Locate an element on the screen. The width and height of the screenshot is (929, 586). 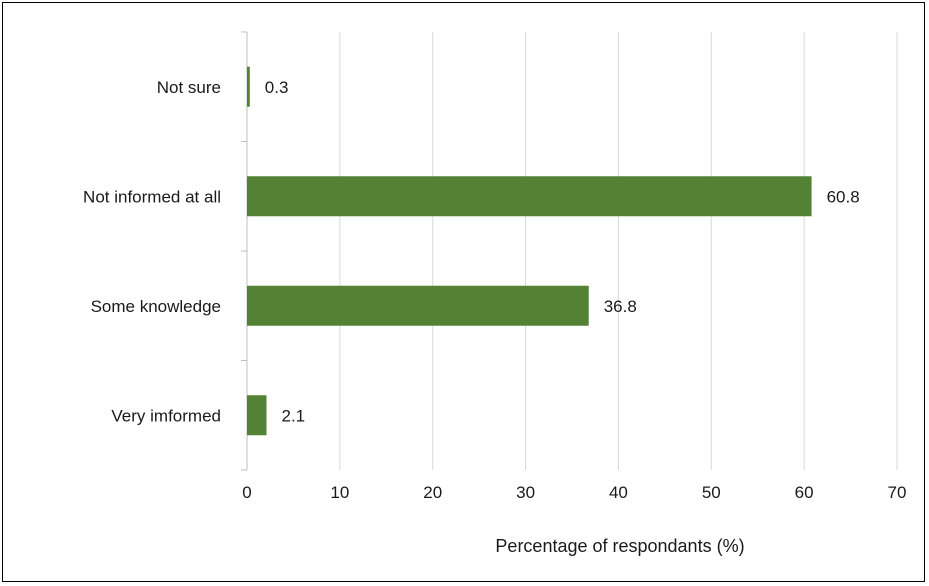
x-tick-label: 70 is located at coordinates (897, 492).